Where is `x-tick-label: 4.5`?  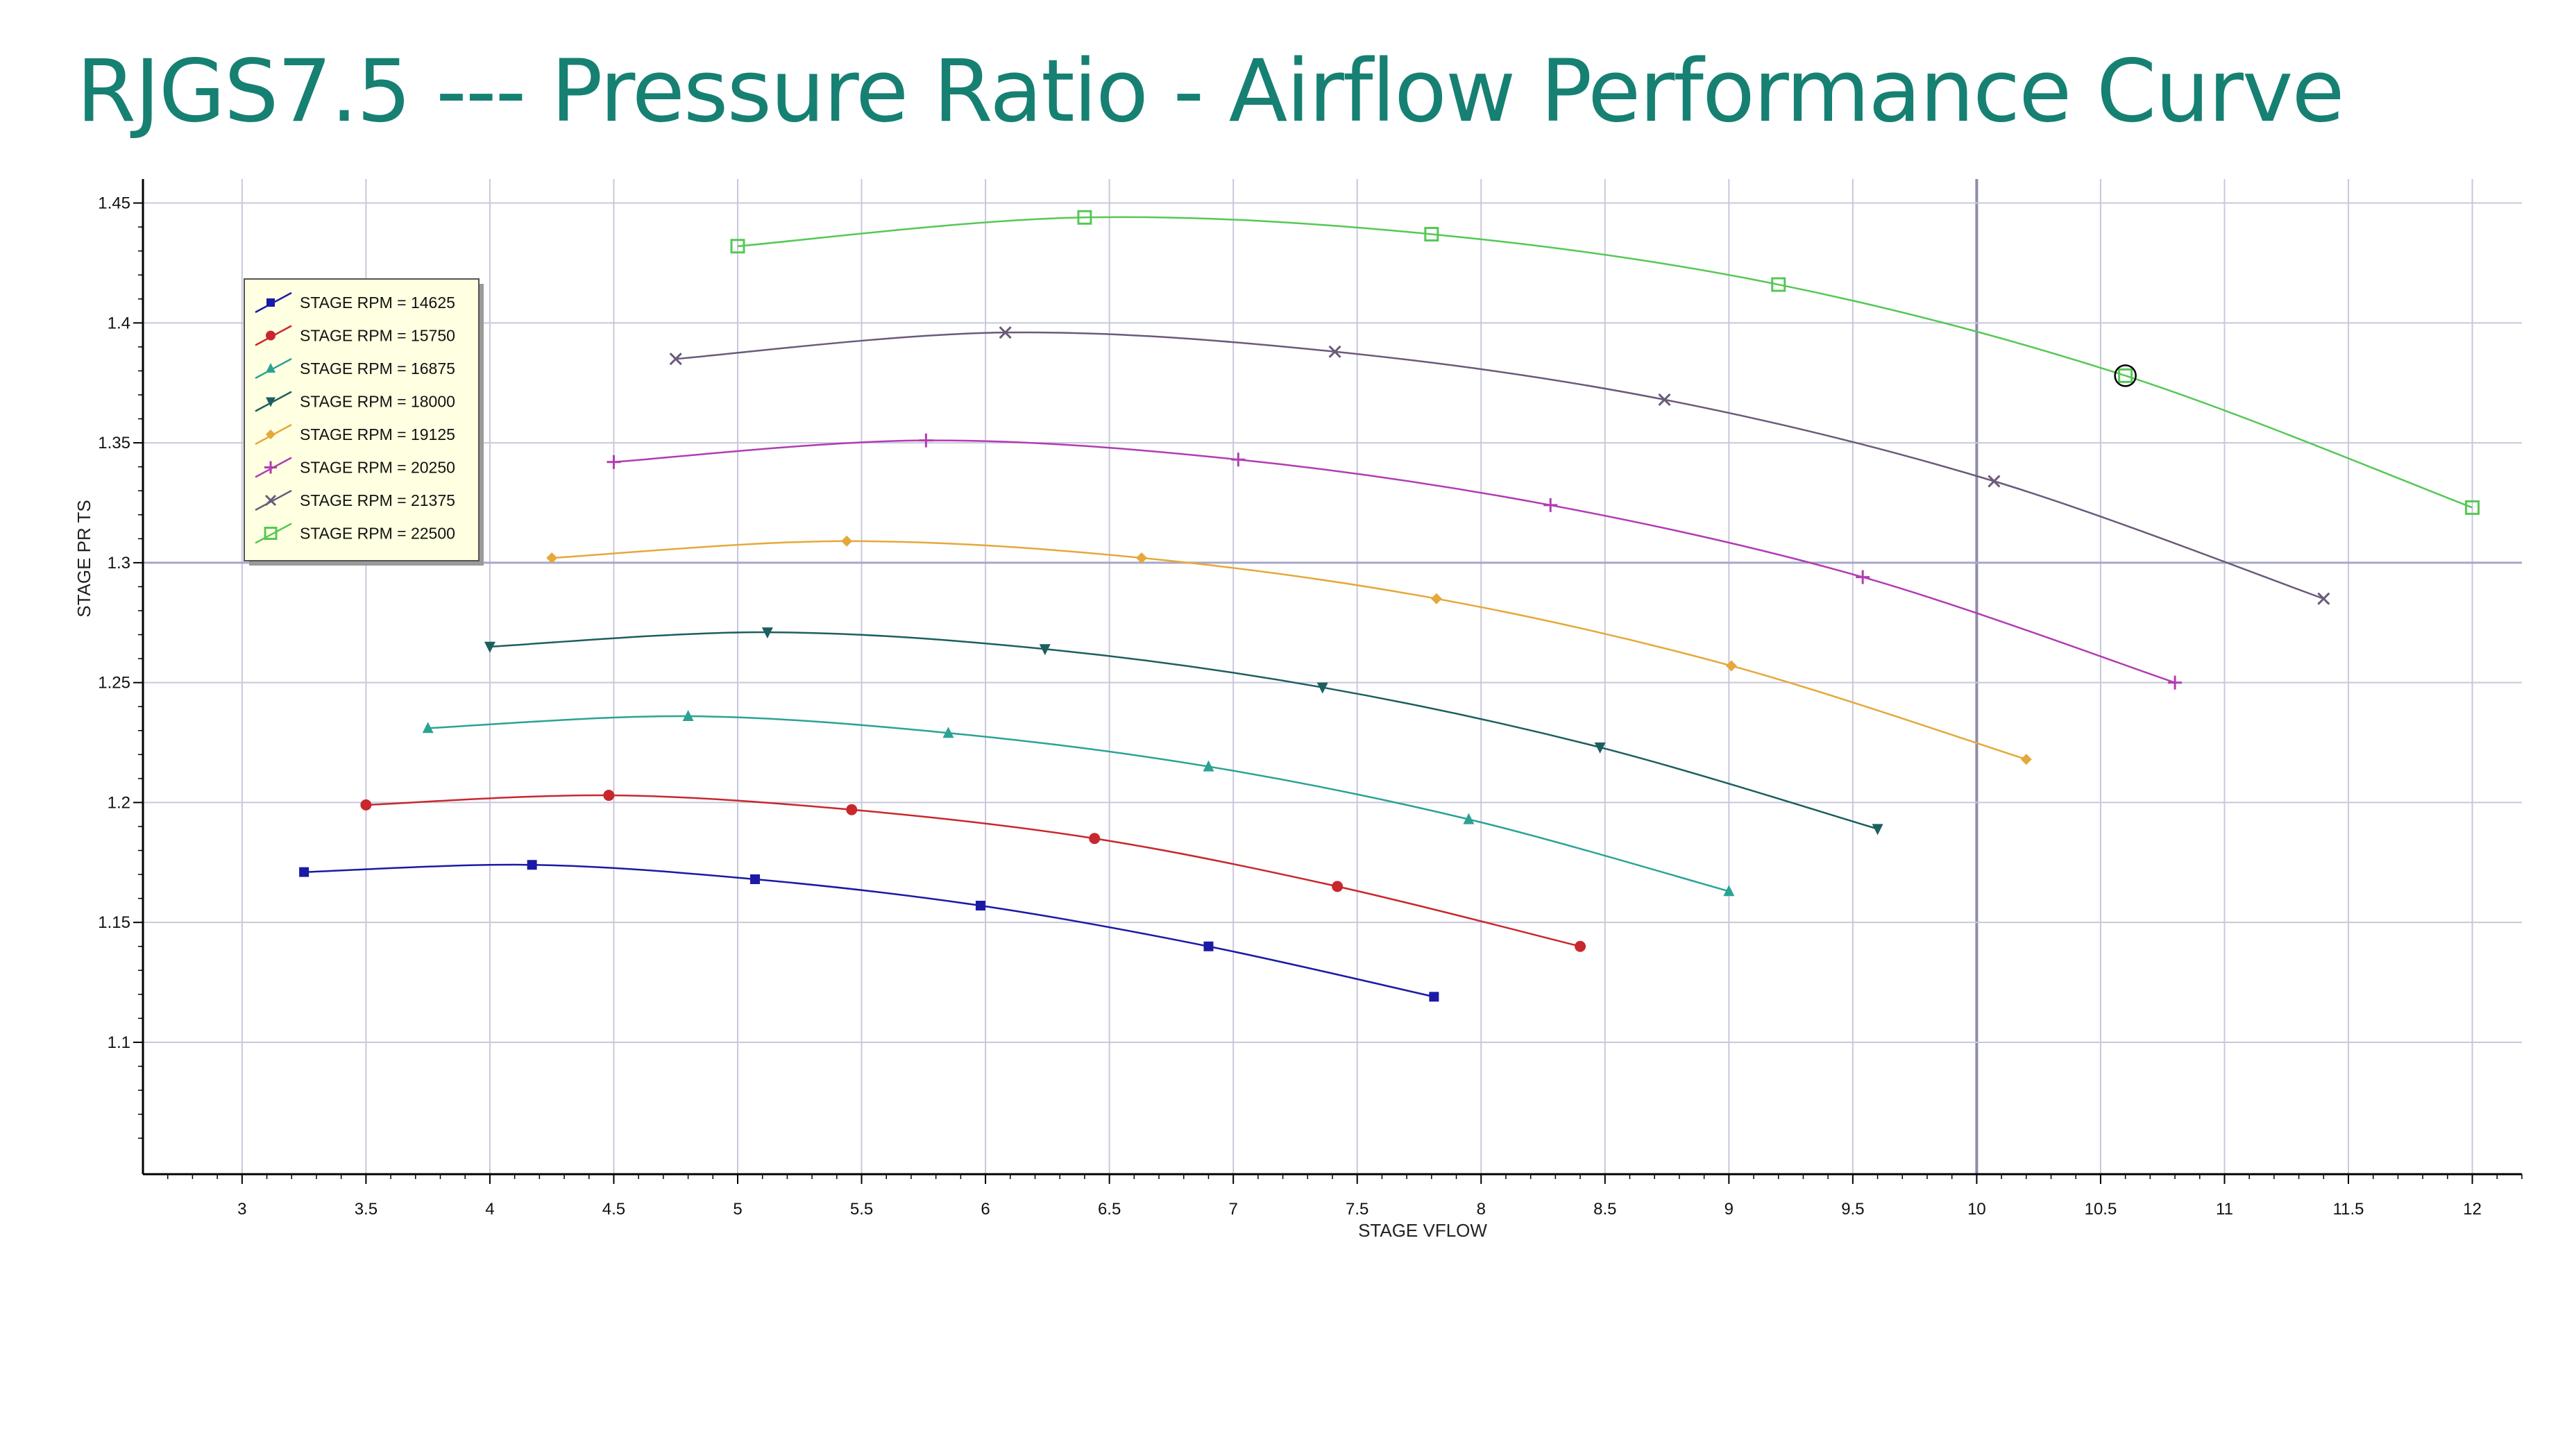 x-tick-label: 4.5 is located at coordinates (613, 1209).